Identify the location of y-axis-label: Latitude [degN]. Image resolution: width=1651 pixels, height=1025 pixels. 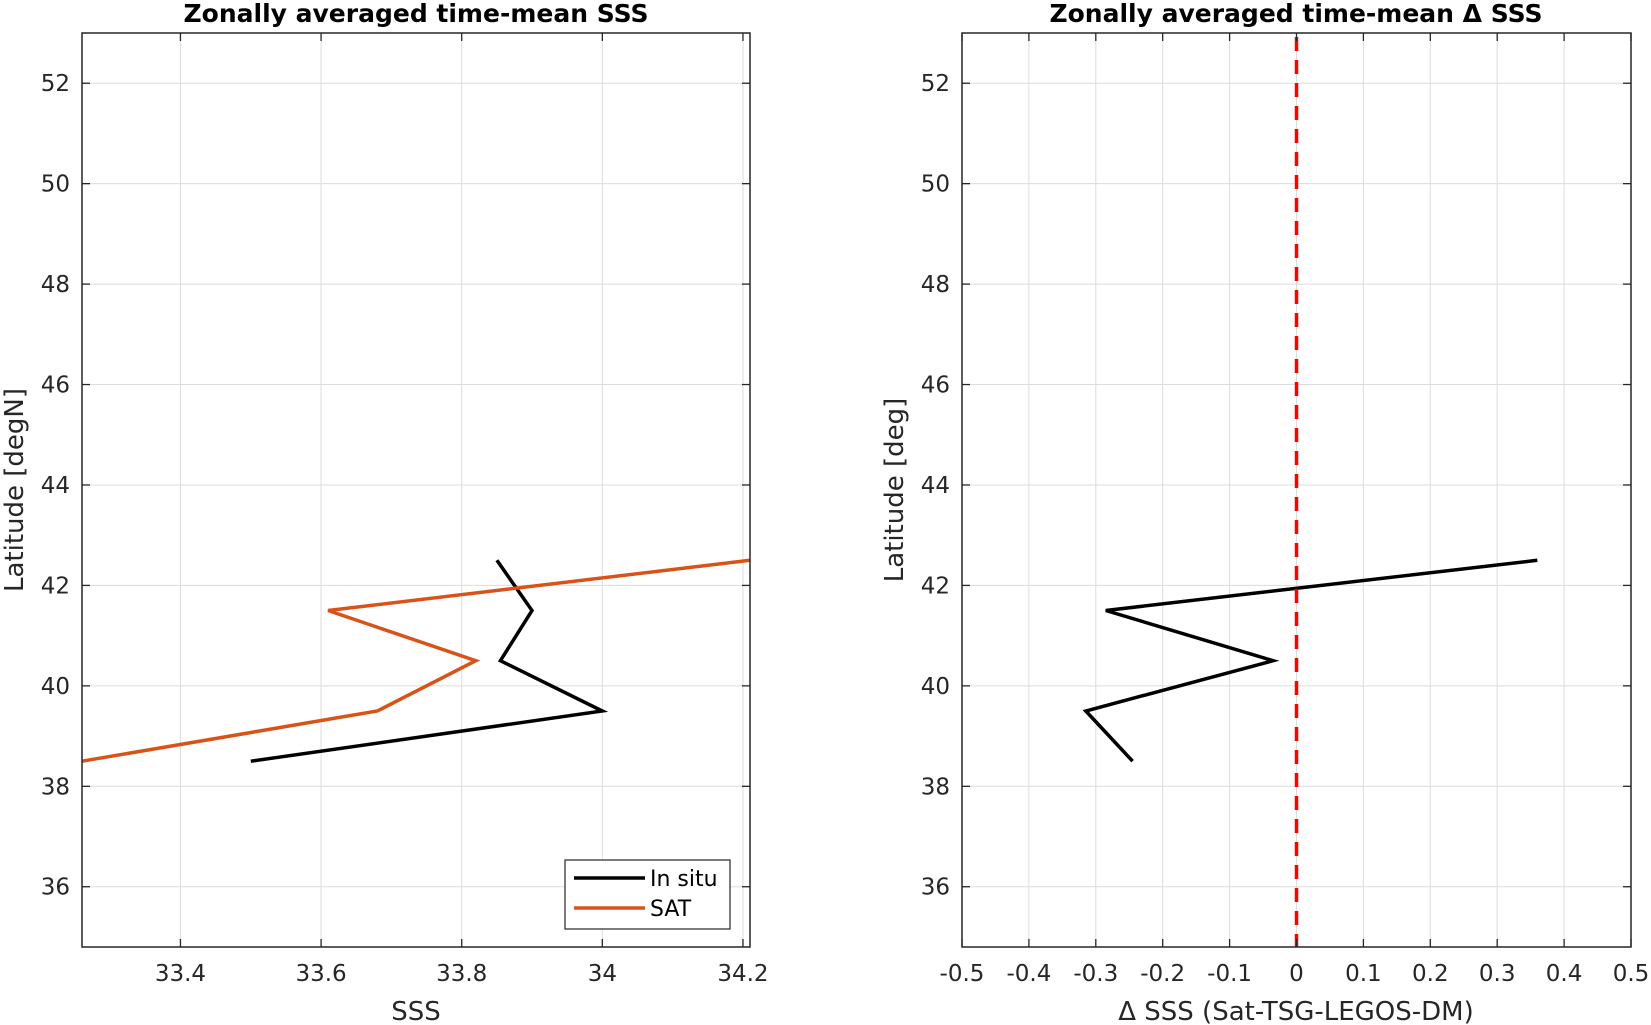
(15, 490).